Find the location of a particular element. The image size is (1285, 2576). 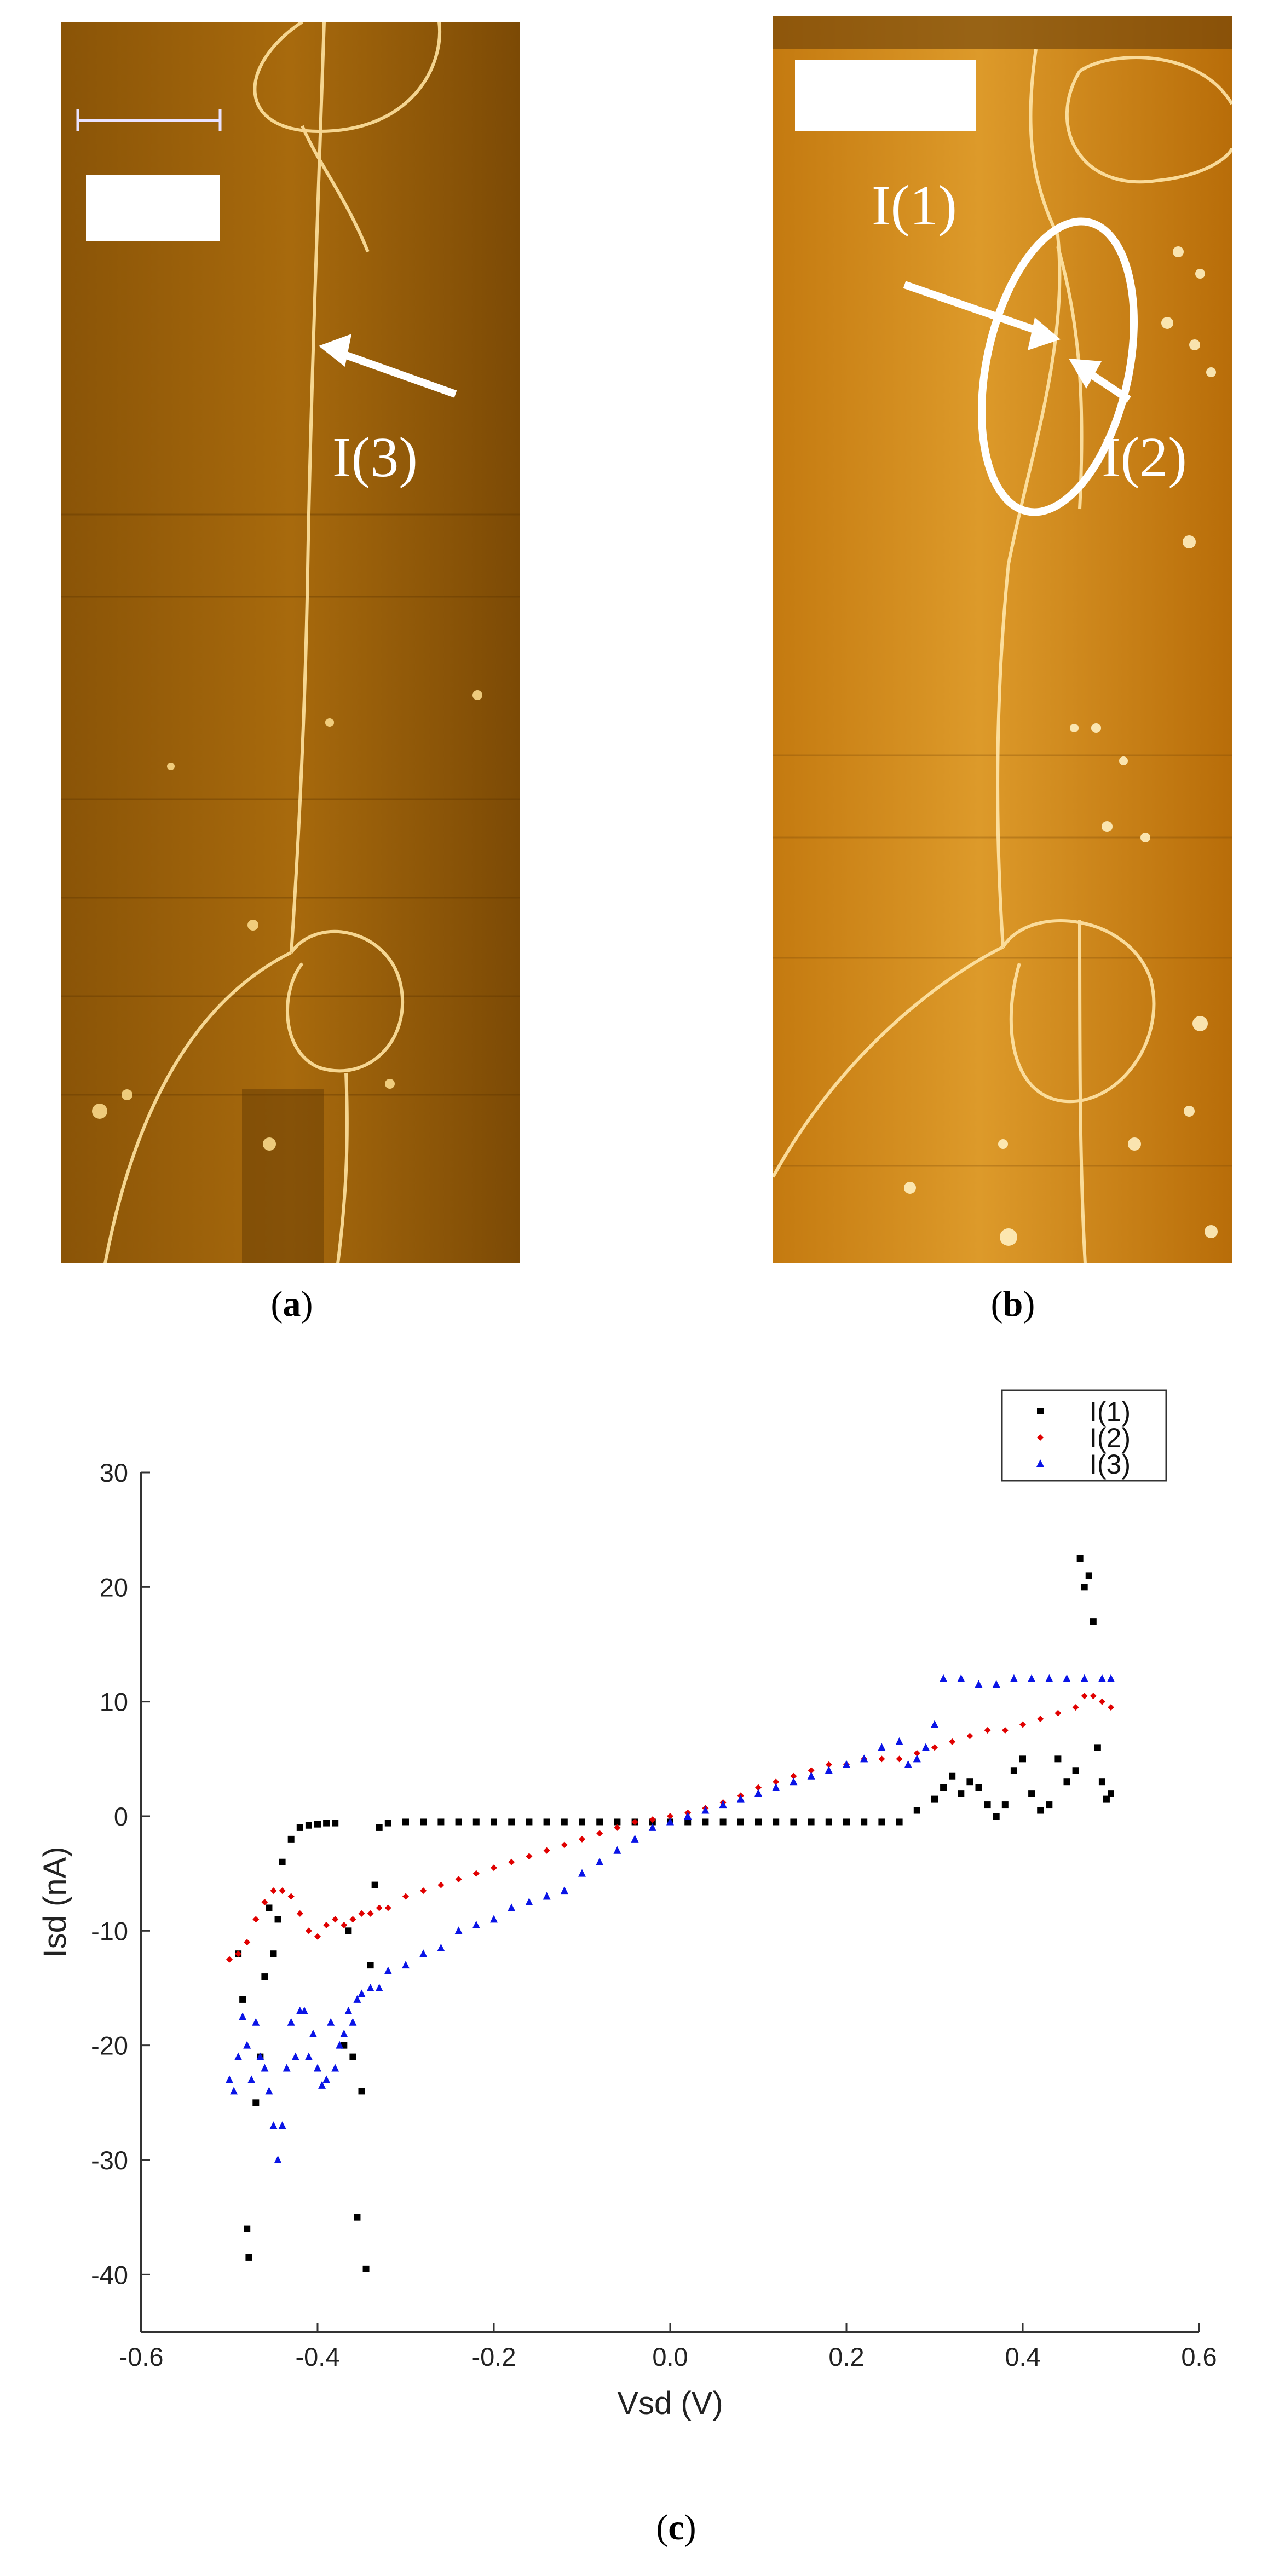

label-i1: I(1) is located at coordinates (914, 205).